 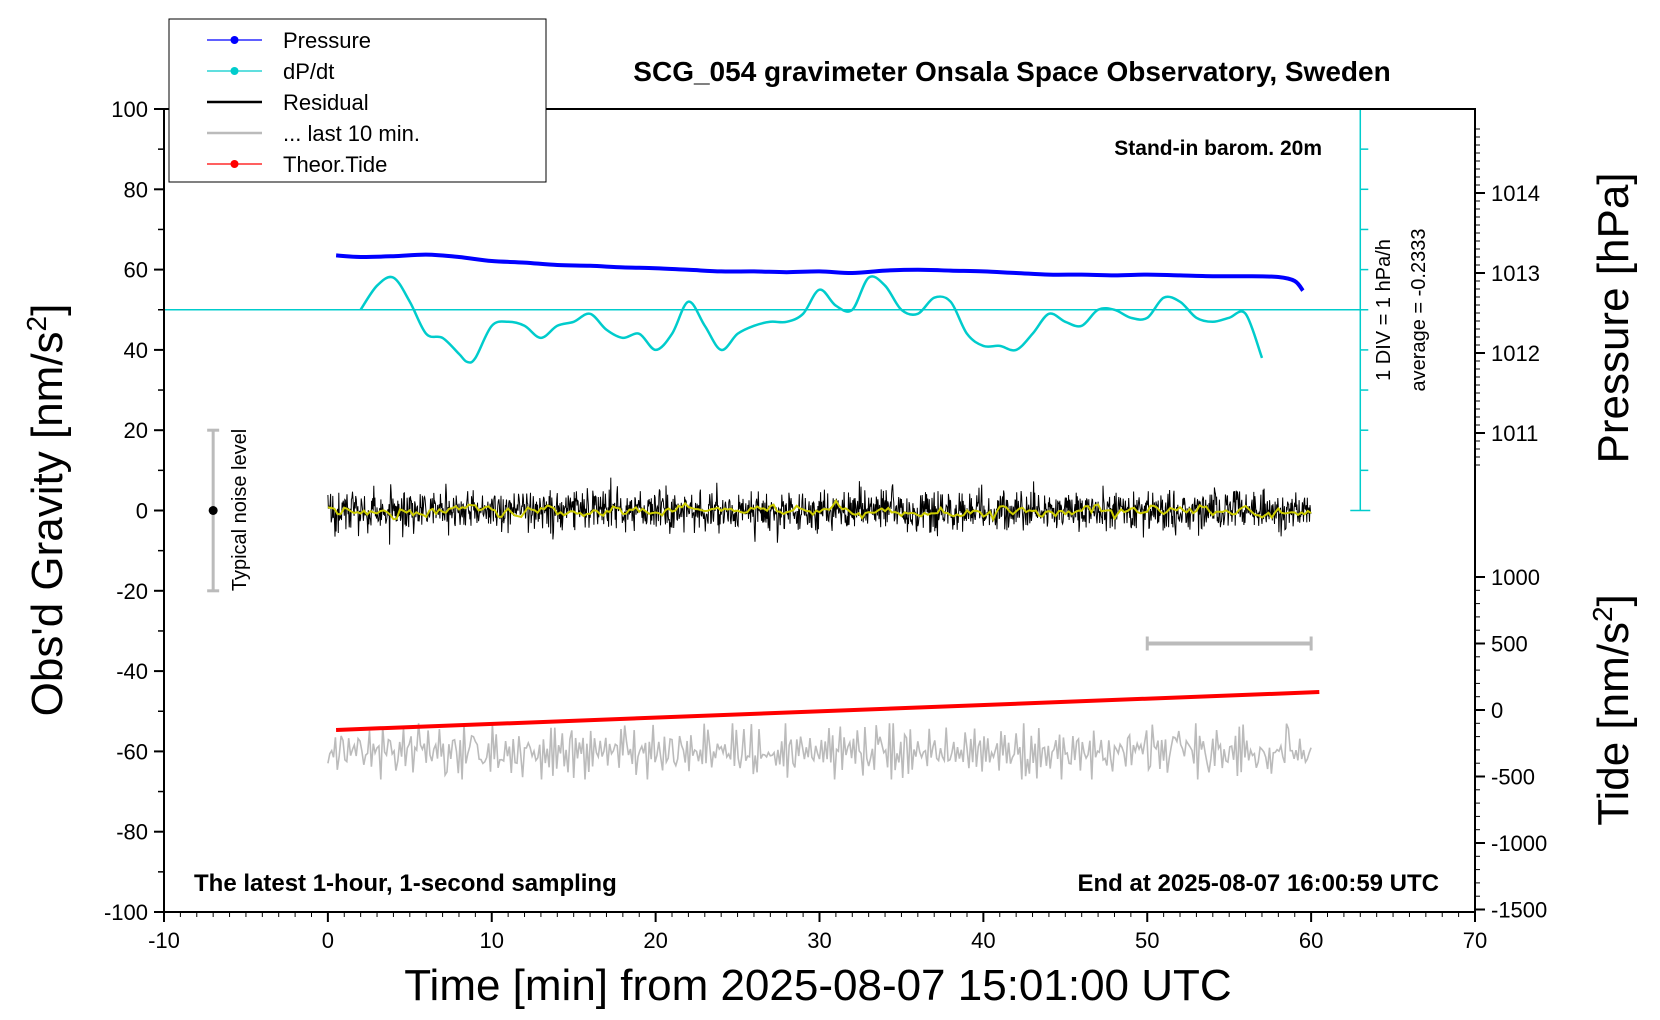 I want to click on pressure-line, so click(x=820, y=272).